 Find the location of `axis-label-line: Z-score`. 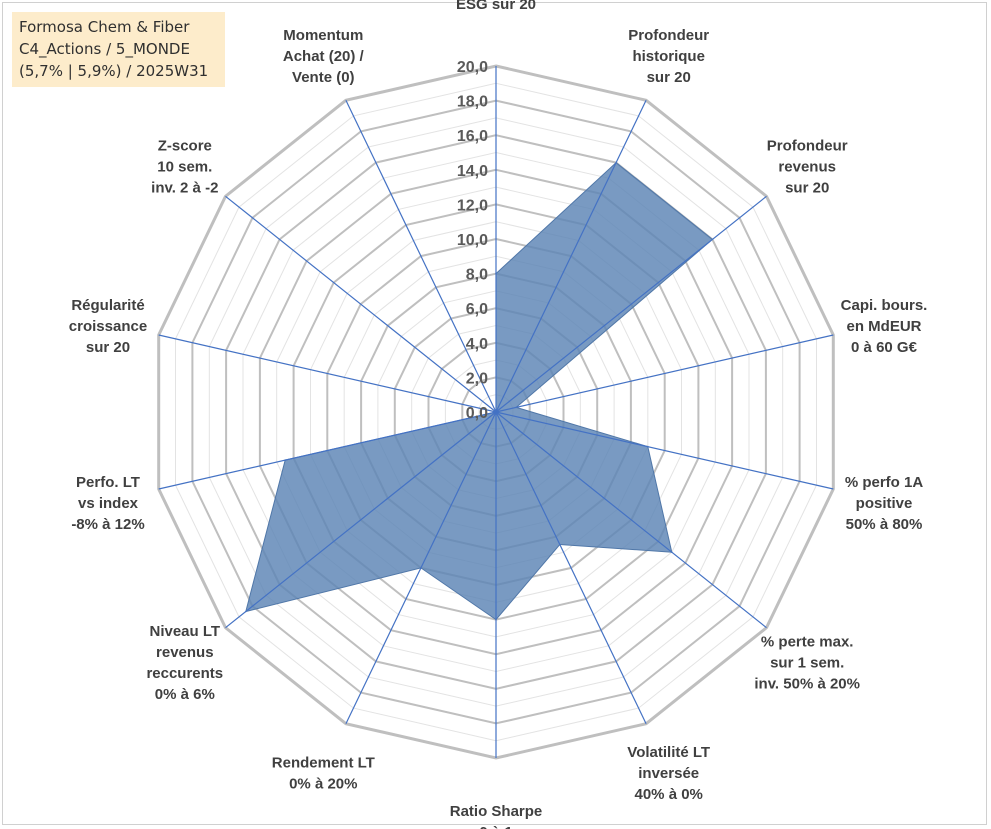

axis-label-line: Z-score is located at coordinates (185, 145).